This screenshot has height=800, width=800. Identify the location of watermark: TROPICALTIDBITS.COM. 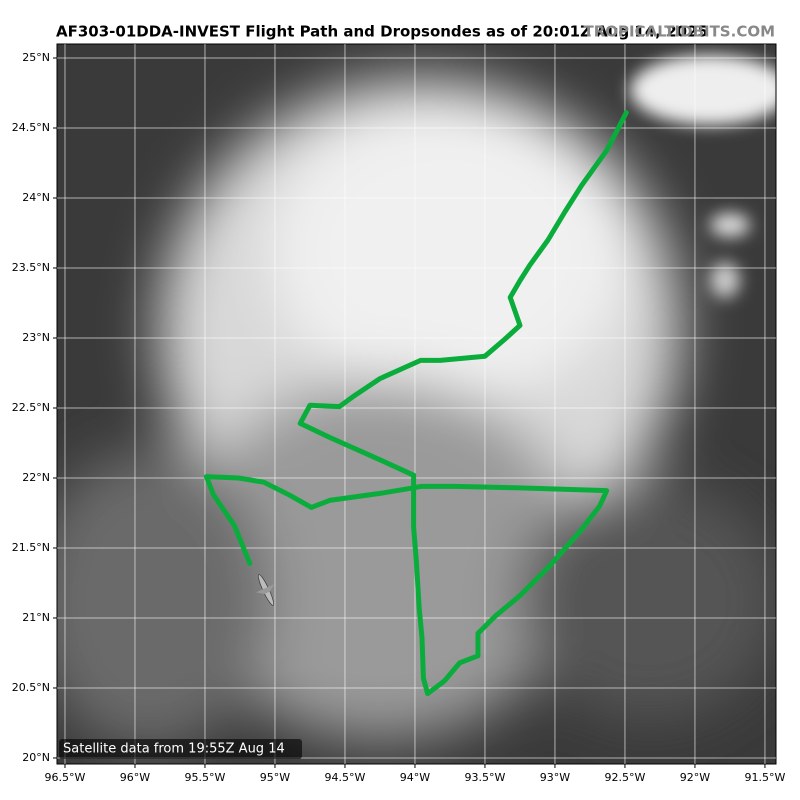
(680, 32).